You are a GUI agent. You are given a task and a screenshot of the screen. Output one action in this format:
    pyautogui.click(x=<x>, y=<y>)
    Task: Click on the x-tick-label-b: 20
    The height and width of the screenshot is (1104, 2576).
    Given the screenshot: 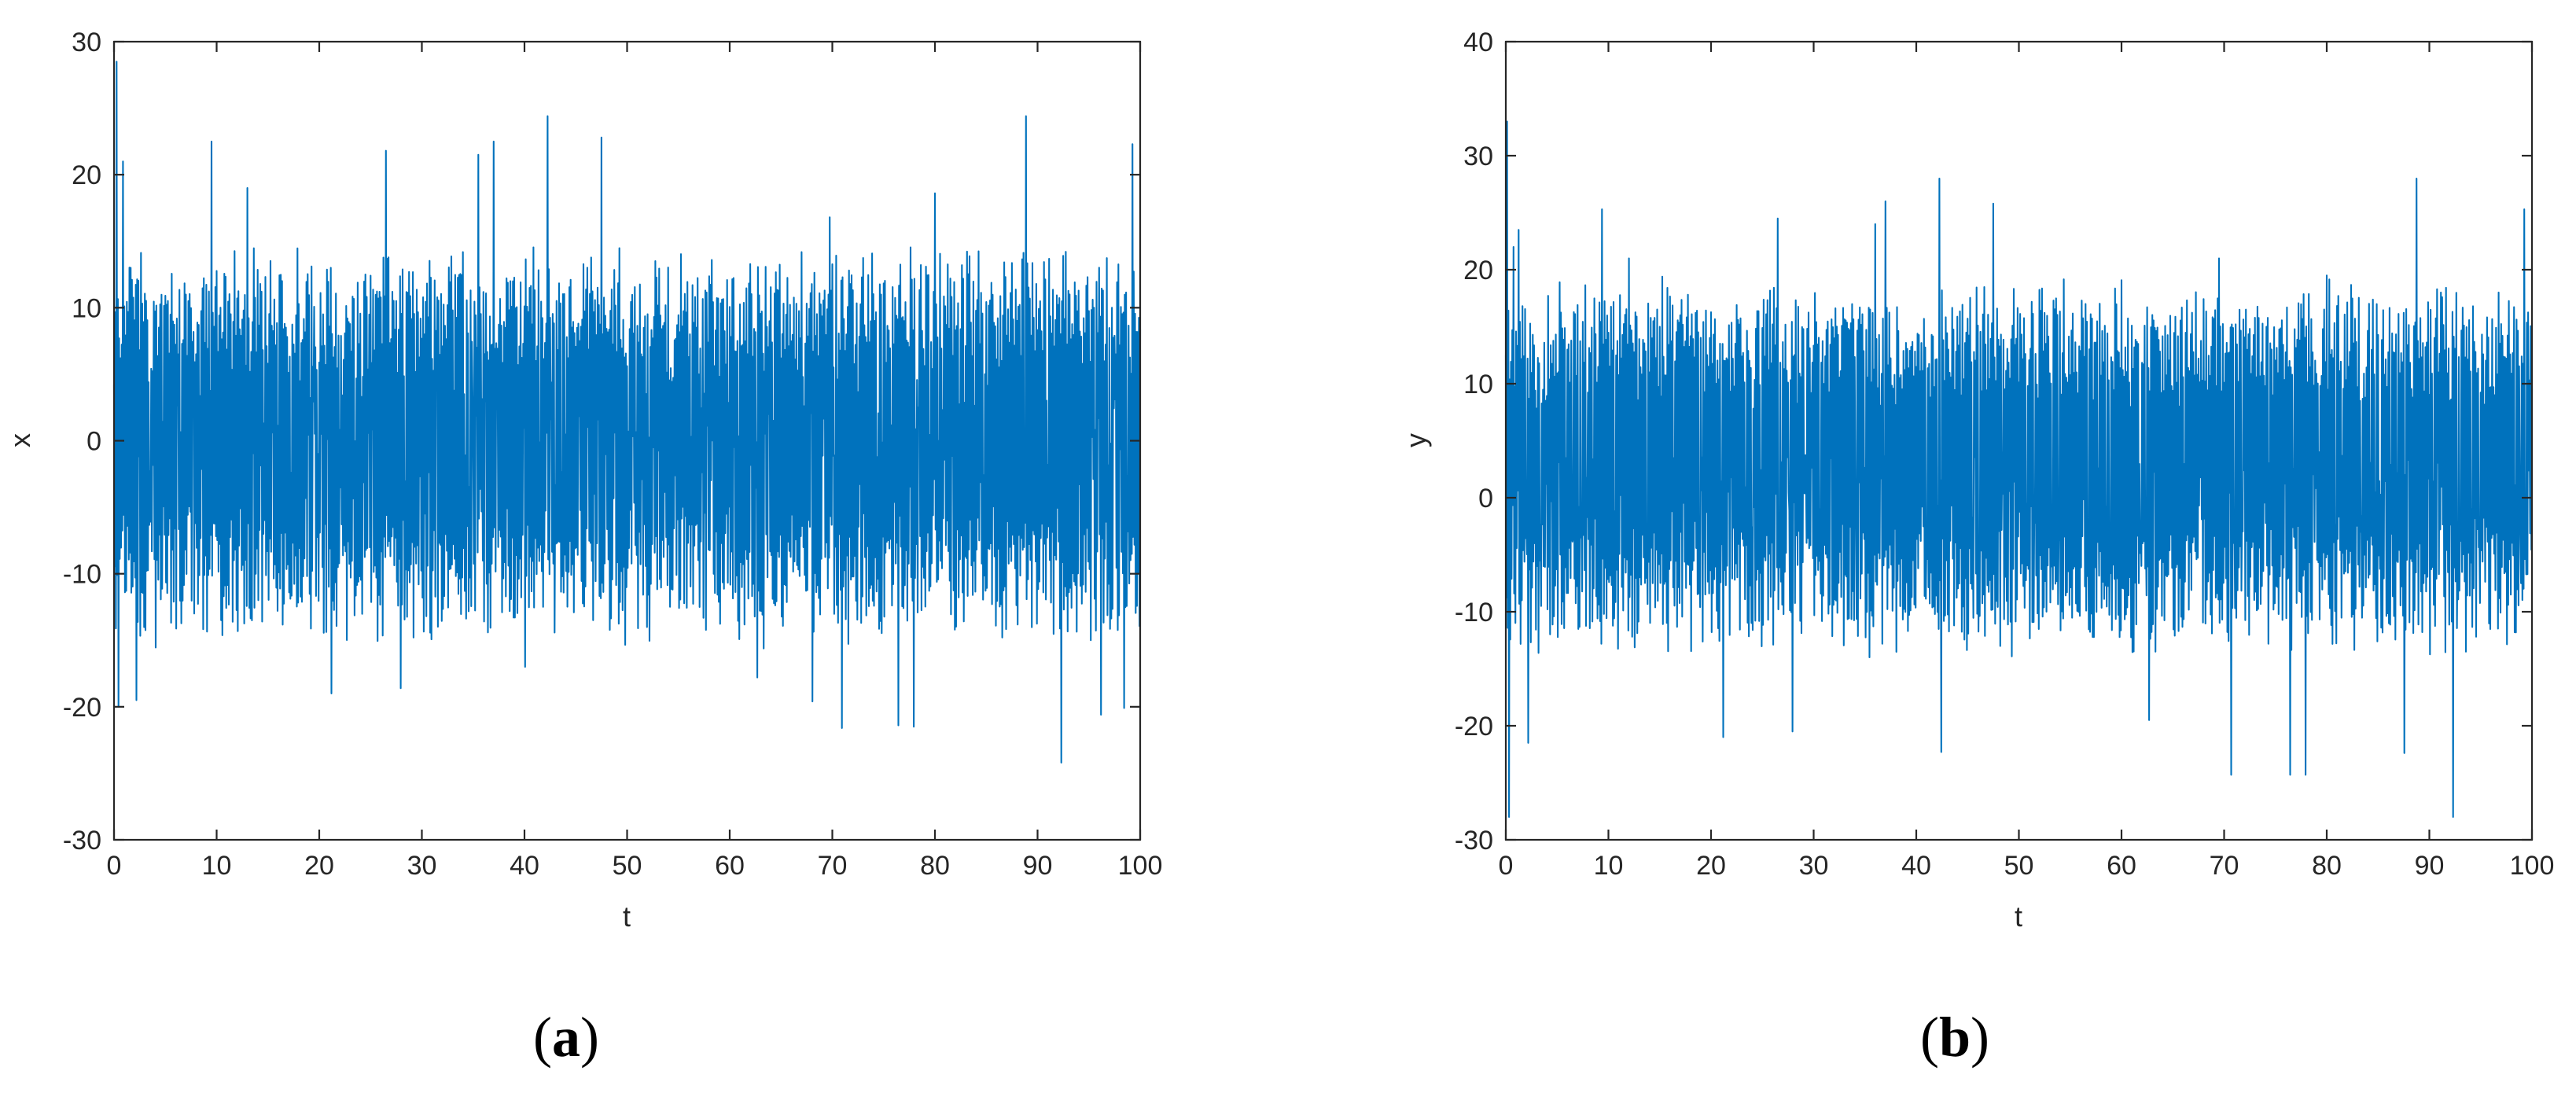 What is the action you would take?
    pyautogui.click(x=1711, y=866)
    